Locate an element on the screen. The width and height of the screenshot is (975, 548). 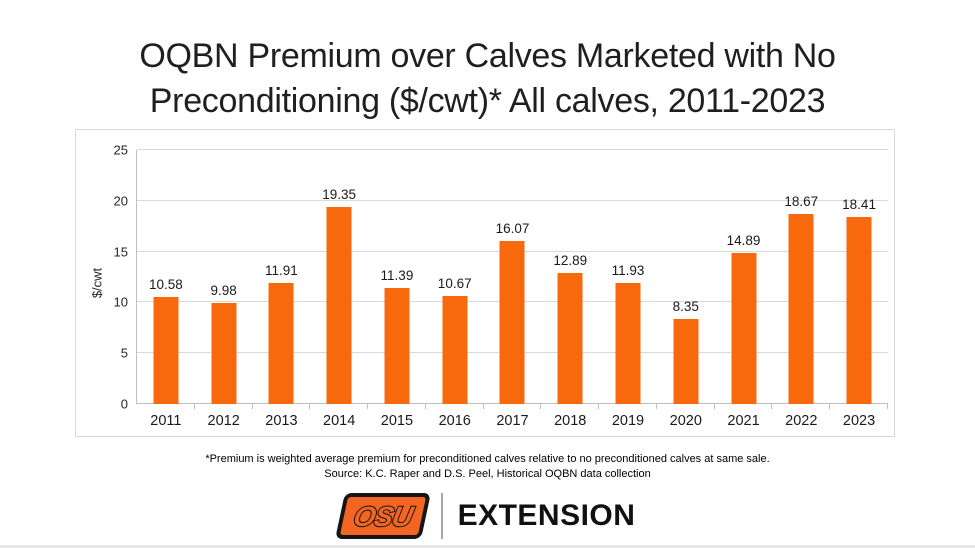
y-tick-label: 5 is located at coordinates (124, 353).